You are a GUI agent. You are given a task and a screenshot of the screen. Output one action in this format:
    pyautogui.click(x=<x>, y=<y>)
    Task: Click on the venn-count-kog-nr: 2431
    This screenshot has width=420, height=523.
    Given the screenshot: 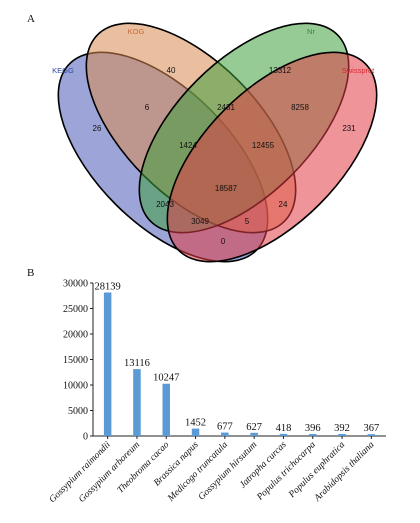 What is the action you would take?
    pyautogui.click(x=226, y=107)
    